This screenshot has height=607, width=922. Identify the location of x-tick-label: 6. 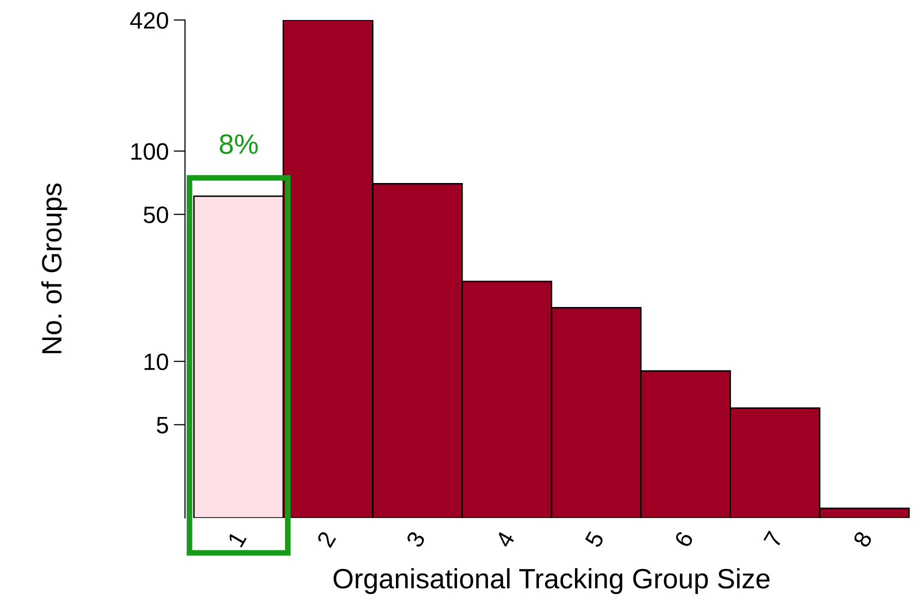
(684, 539).